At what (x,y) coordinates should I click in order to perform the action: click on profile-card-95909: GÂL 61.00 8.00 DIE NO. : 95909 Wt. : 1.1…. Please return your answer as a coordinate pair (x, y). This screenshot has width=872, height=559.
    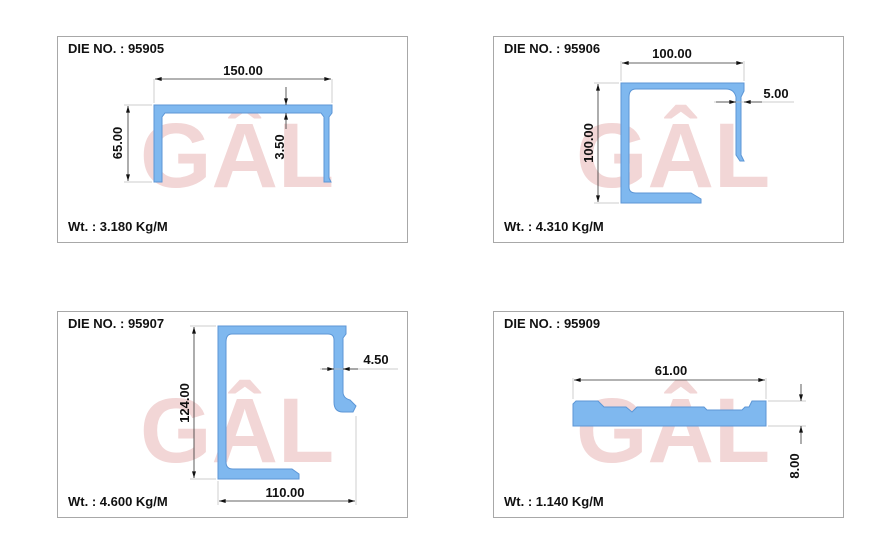
    Looking at the image, I should click on (668, 414).